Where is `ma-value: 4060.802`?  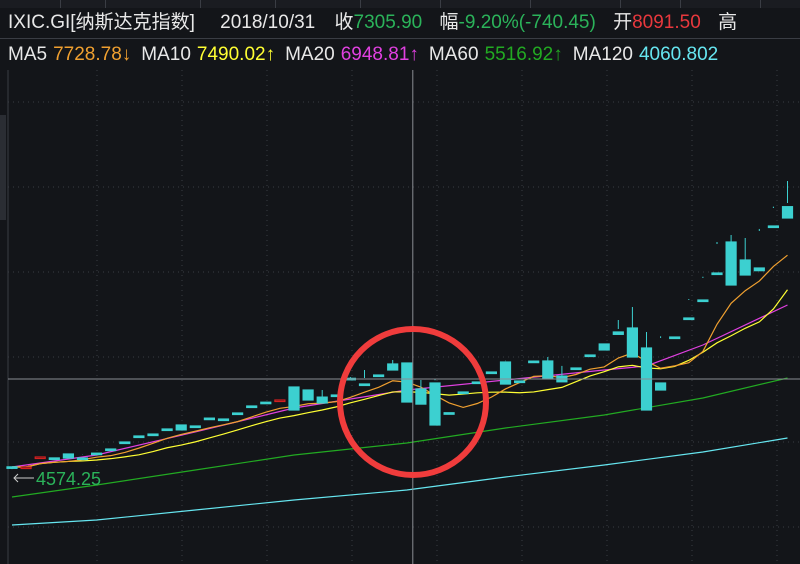 ma-value: 4060.802 is located at coordinates (678, 54).